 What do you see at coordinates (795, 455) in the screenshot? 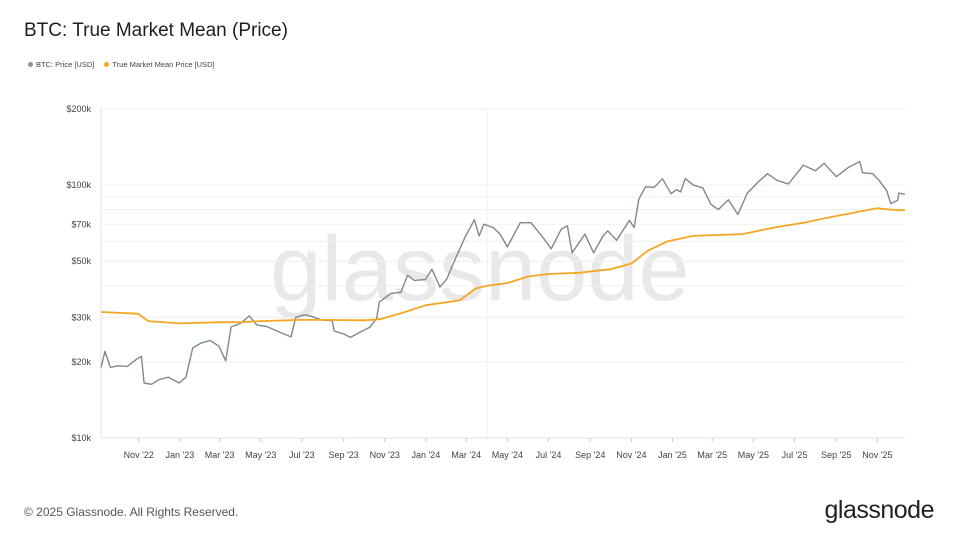
I see `x-tick-label: Jul '25` at bounding box center [795, 455].